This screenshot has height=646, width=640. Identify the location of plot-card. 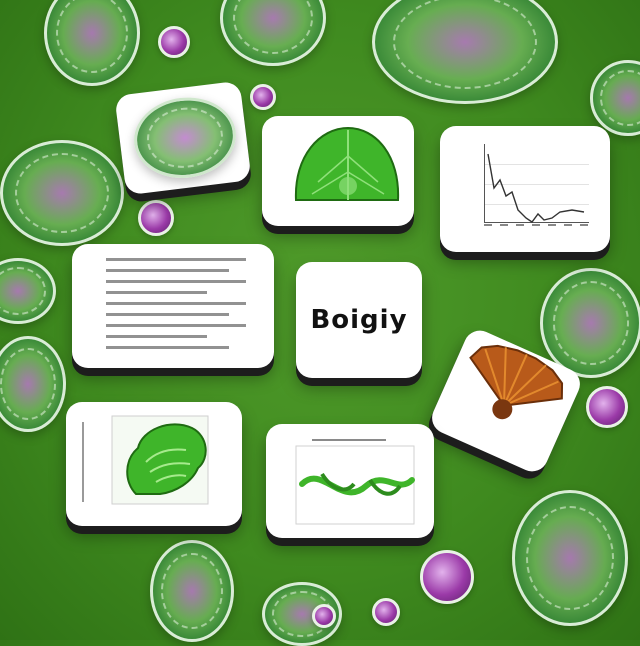
(525, 189).